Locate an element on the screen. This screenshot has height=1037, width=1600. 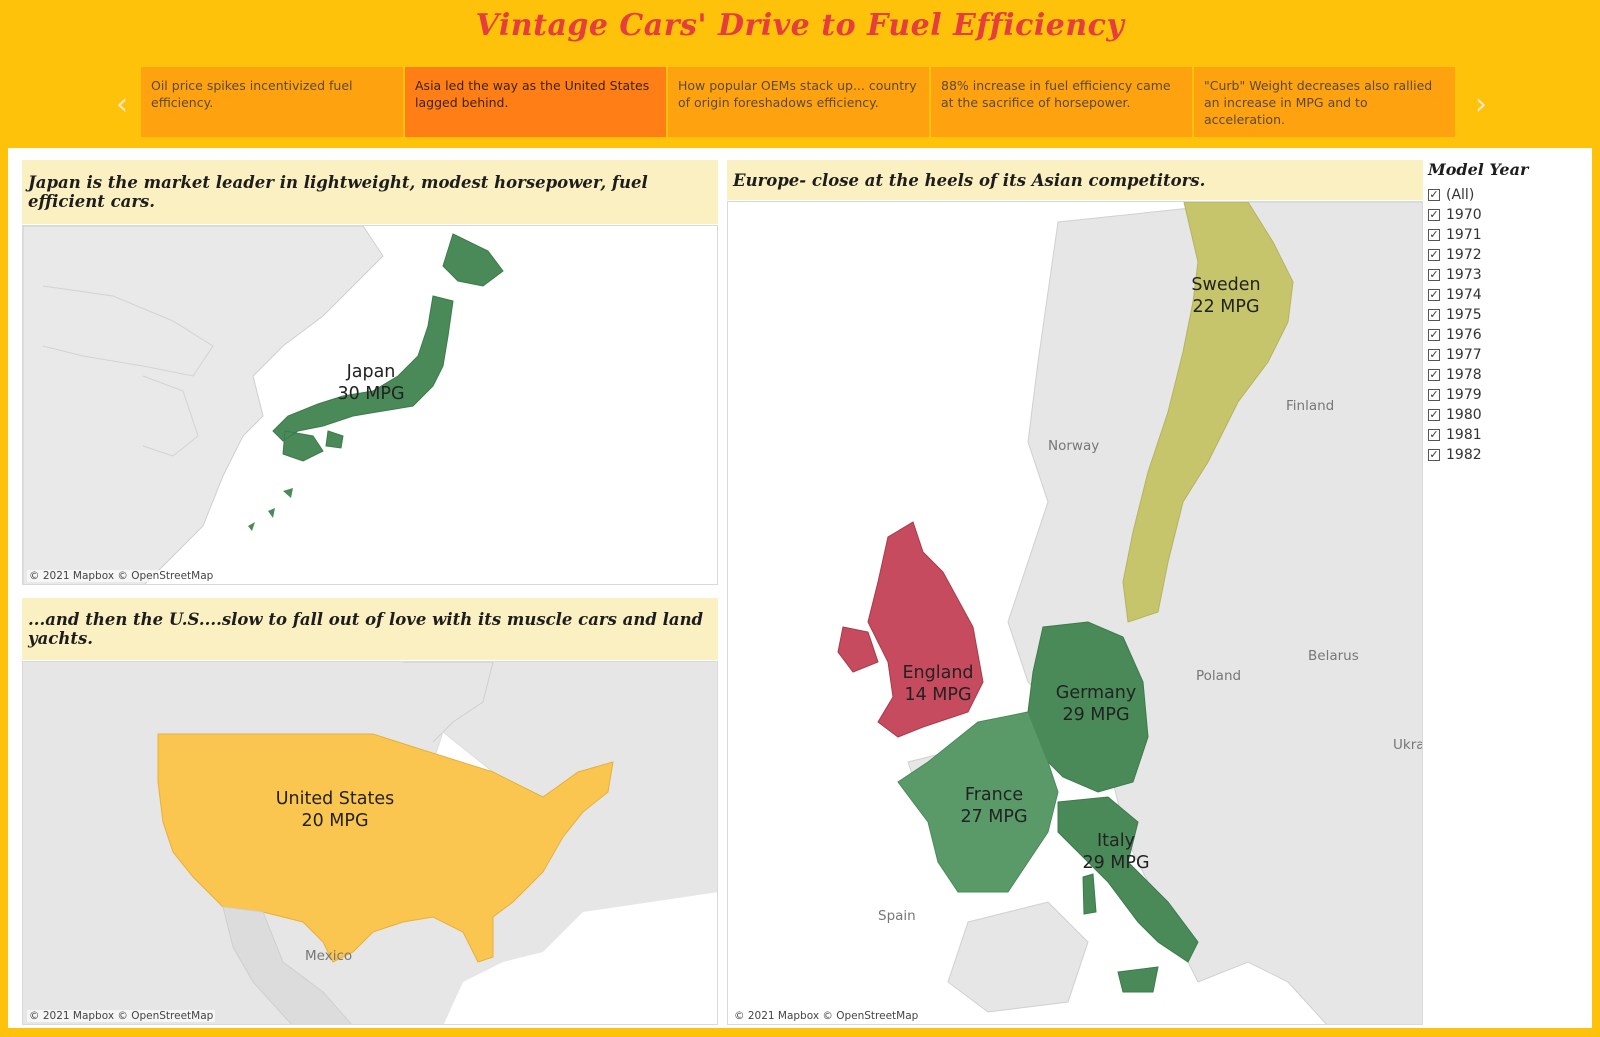
norway-label: Norway is located at coordinates (1074, 446).